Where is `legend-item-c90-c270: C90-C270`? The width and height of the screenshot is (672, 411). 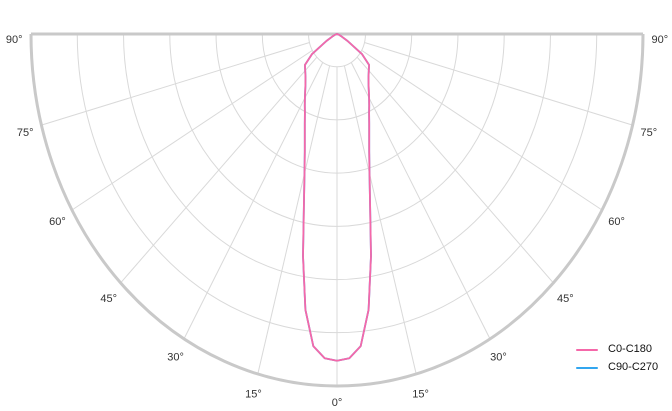 legend-item-c90-c270: C90-C270 is located at coordinates (617, 367).